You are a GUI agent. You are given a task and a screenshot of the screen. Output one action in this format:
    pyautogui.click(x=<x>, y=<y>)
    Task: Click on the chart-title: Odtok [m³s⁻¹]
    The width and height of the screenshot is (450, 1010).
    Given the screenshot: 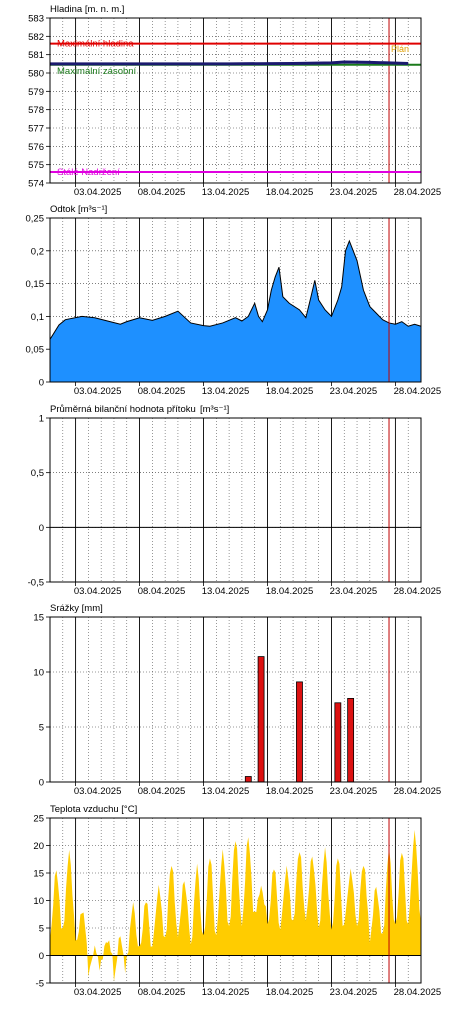 What is the action you would take?
    pyautogui.click(x=78, y=209)
    